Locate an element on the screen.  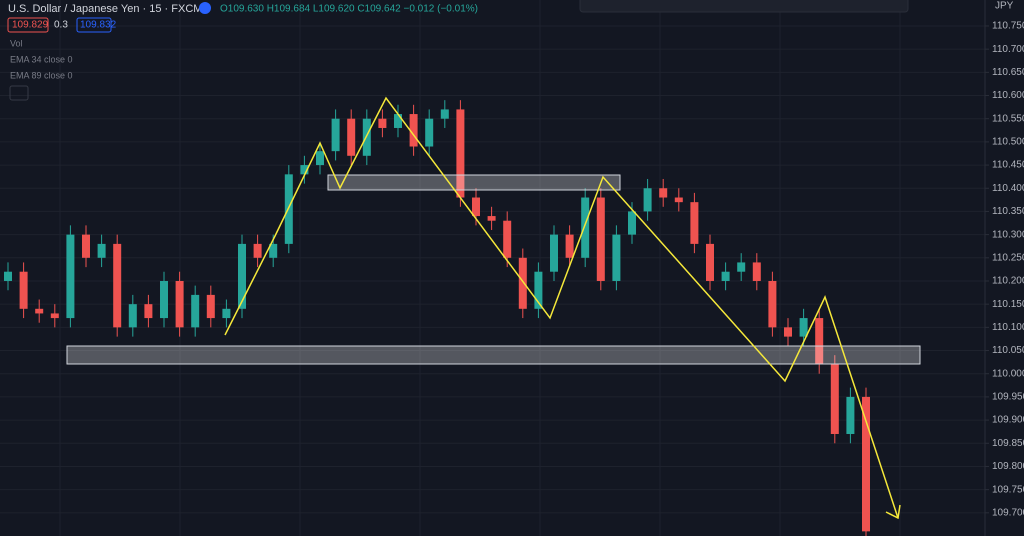
y-tick-label: 110.750 is located at coordinates (1008, 26).